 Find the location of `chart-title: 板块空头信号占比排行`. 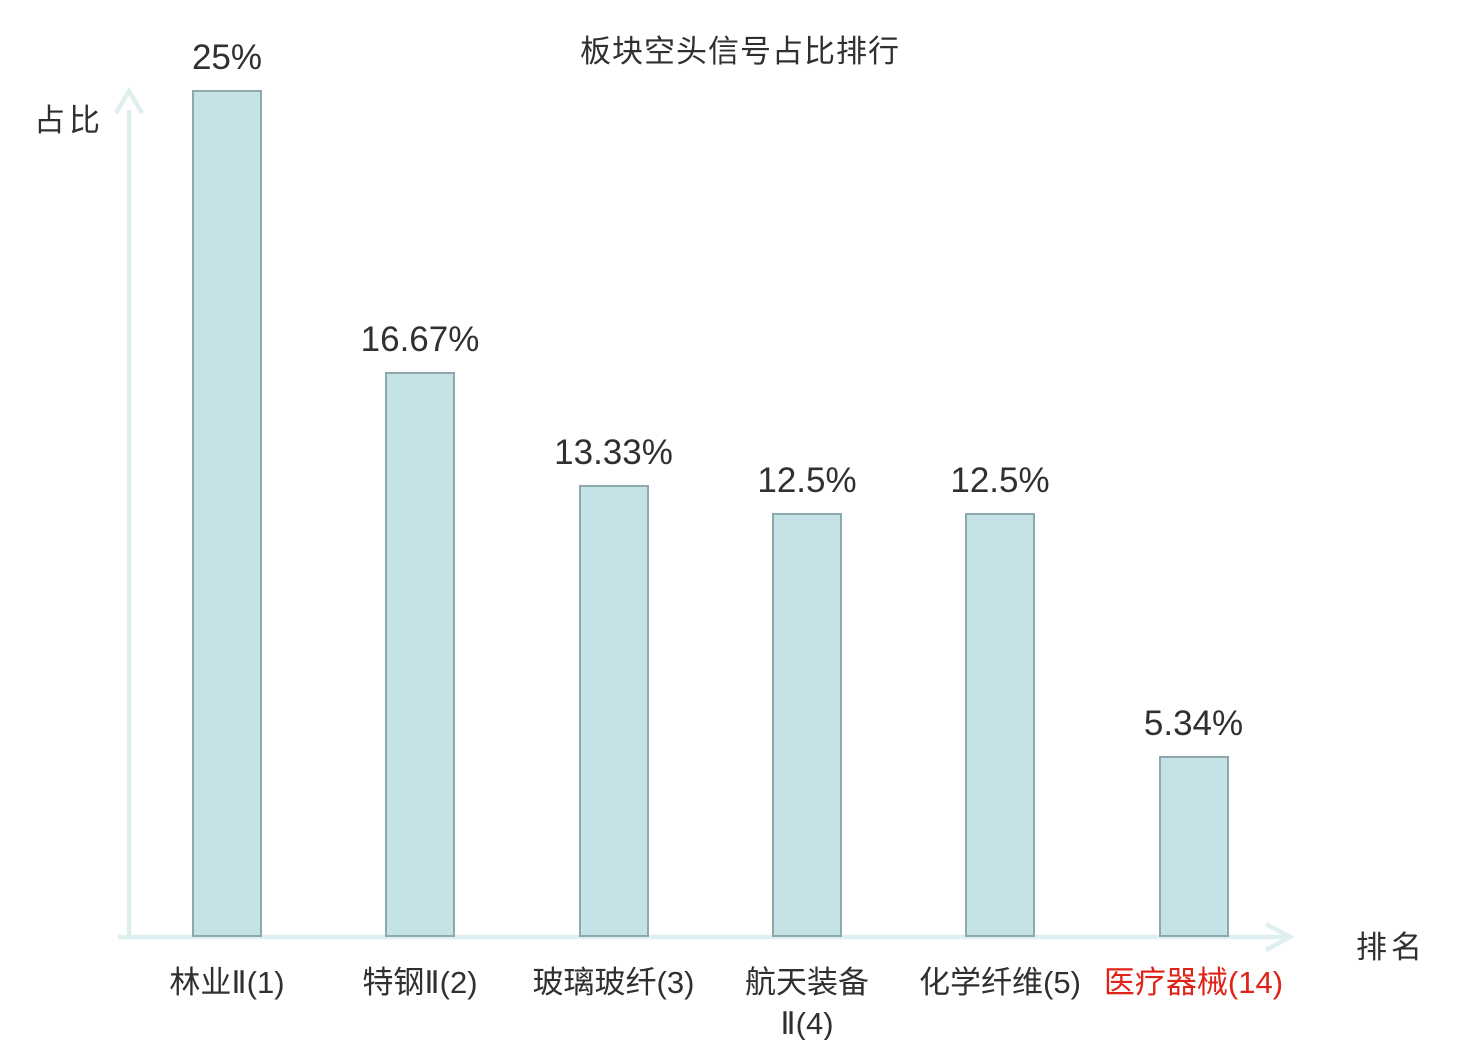

chart-title: 板块空头信号占比排行 is located at coordinates (740, 51).